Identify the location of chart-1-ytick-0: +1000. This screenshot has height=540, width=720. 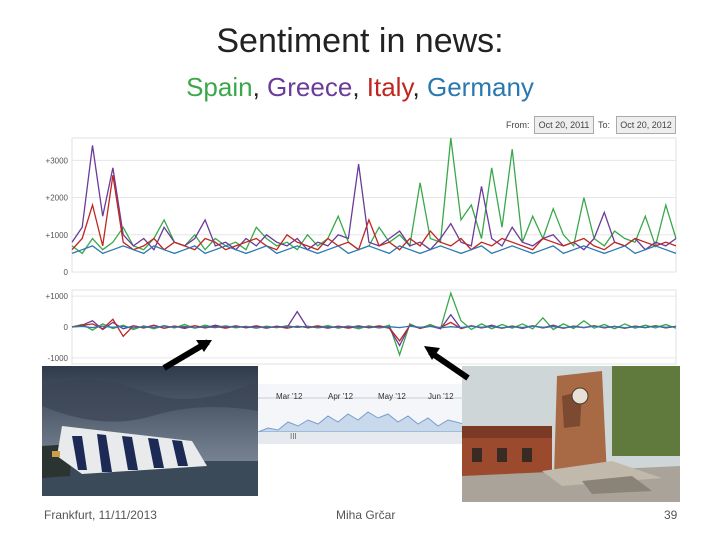
(57, 296).